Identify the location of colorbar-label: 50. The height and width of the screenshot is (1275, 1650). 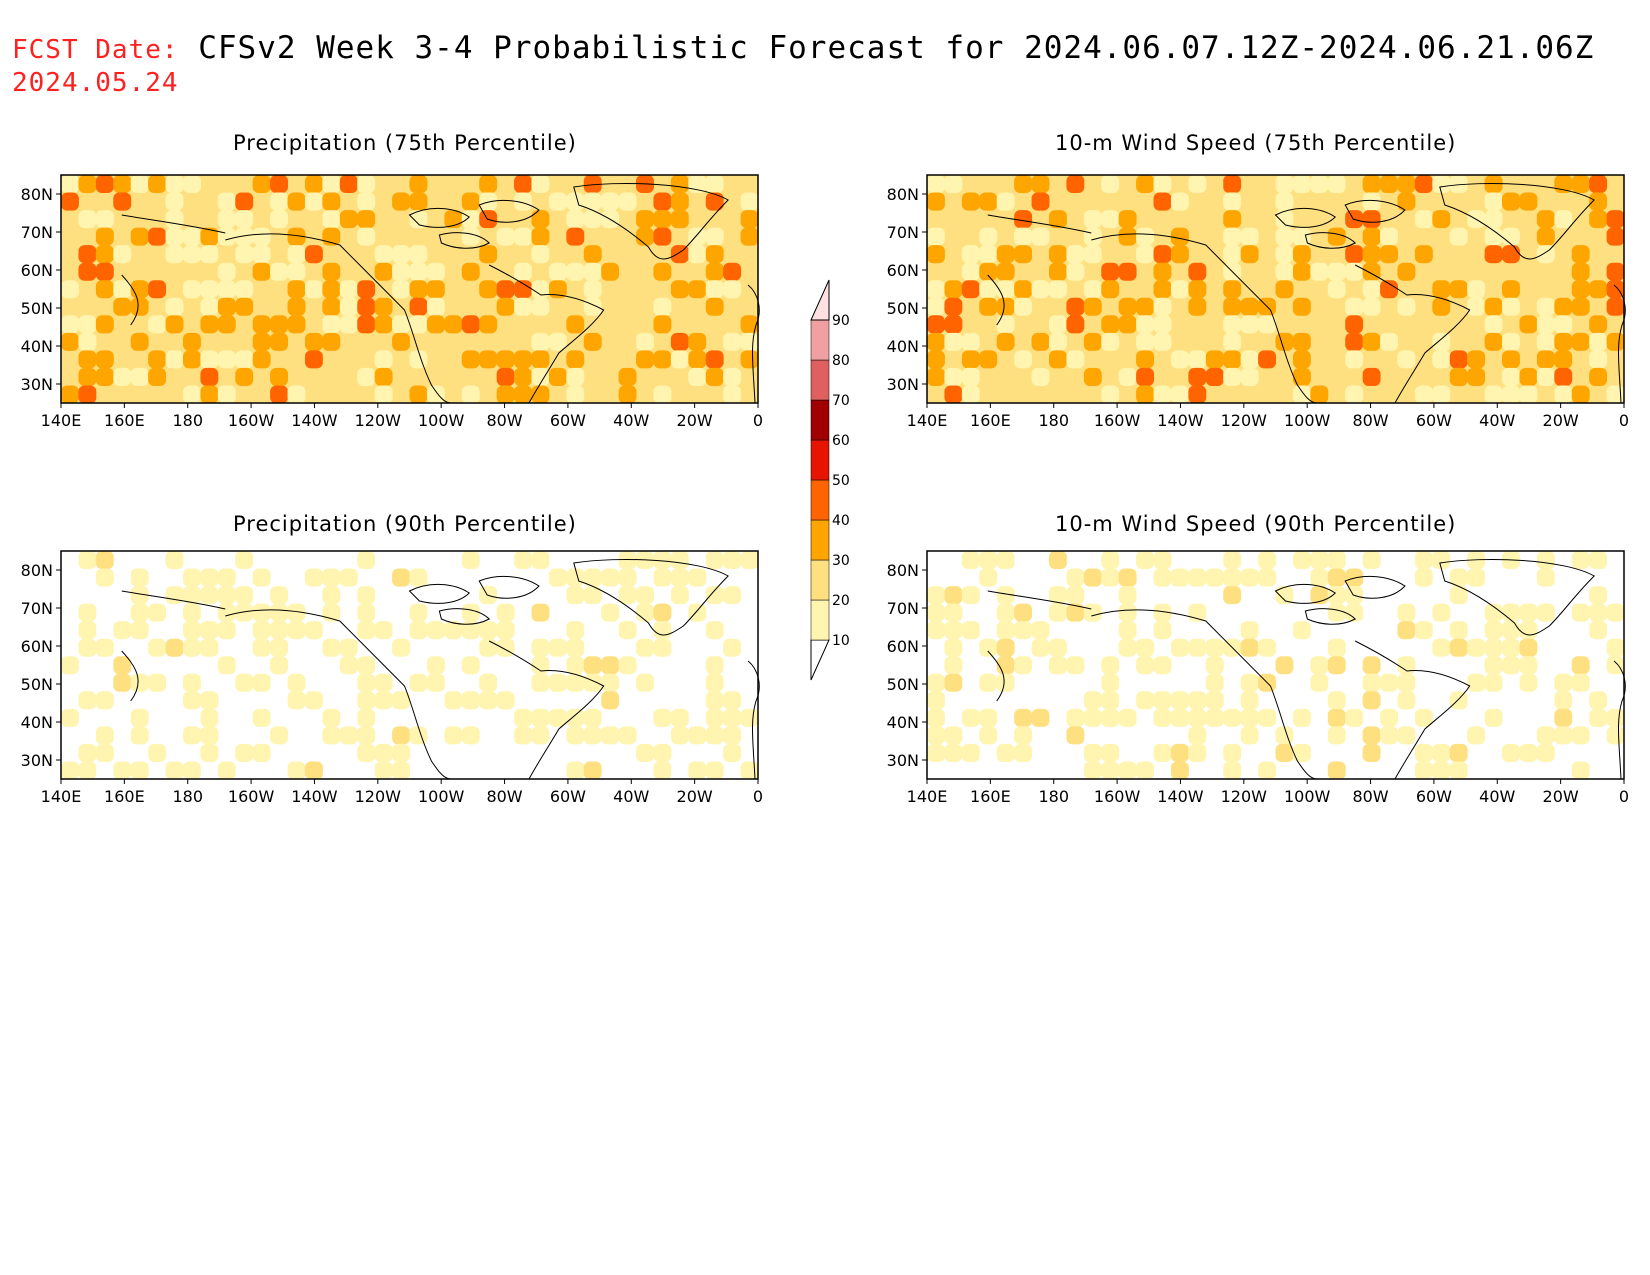
(841, 481).